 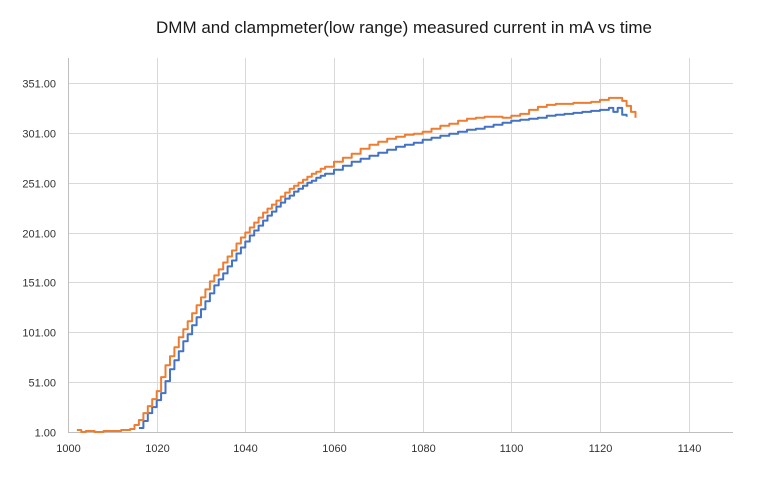 I want to click on x-tick-label: 1000, so click(x=68, y=449).